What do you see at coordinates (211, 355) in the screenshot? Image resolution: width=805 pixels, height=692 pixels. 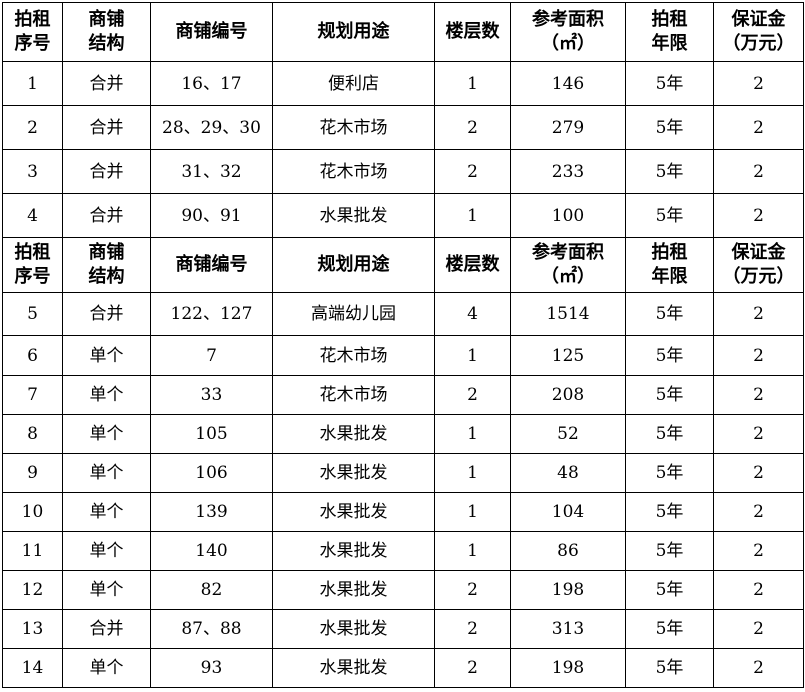 I see `cell-shop-ids: 7` at bounding box center [211, 355].